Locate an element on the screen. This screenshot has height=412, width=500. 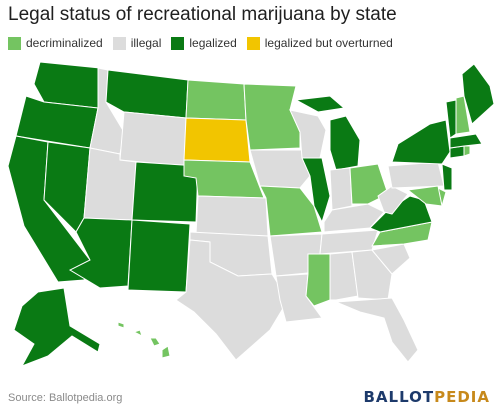
state-FL is located at coordinates (377, 330).